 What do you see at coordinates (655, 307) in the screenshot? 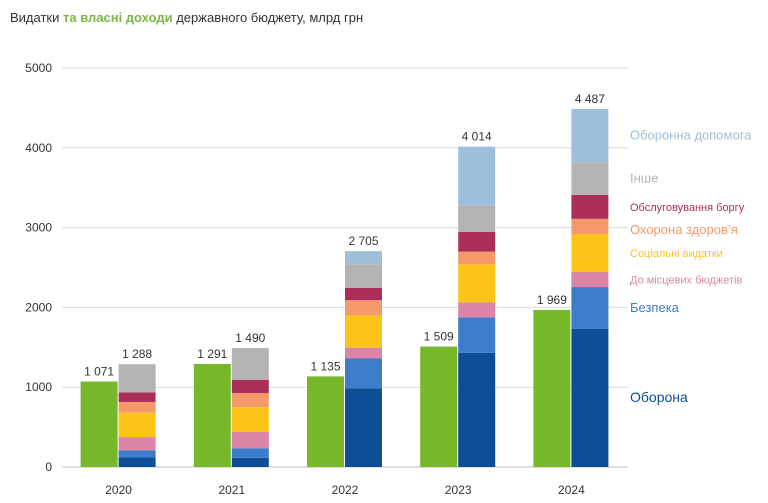
I see `legend-label: Безпека` at bounding box center [655, 307].